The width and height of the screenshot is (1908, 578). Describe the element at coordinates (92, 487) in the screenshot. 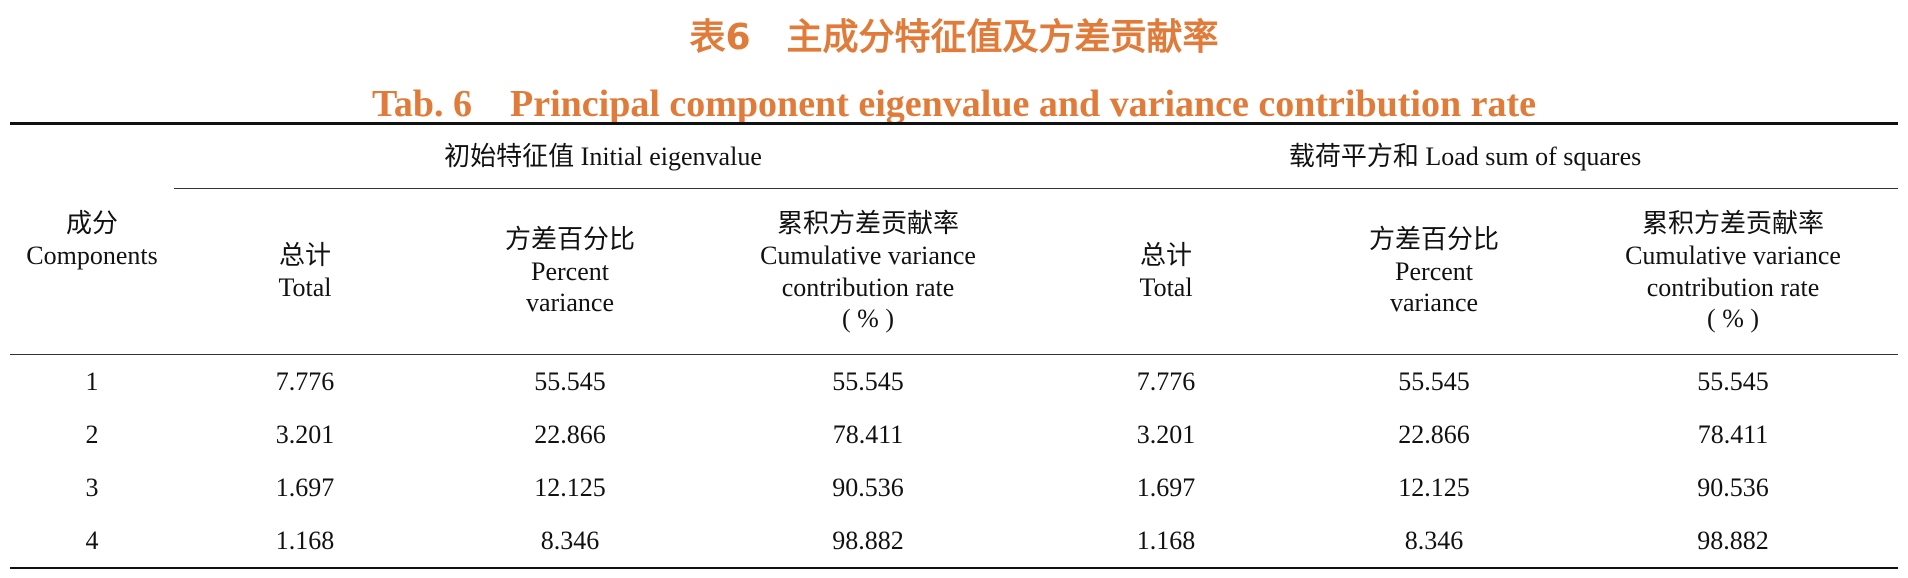

I see `table-cell: 3` at that location.